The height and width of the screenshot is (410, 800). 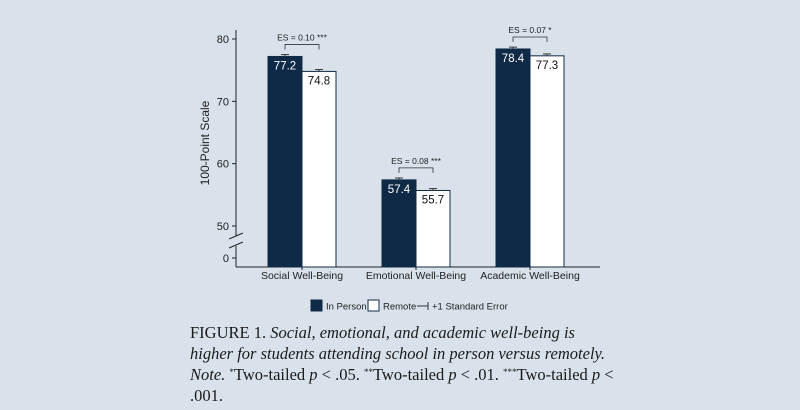 I want to click on note-text-1: Two-tailed, so click(x=271, y=374).